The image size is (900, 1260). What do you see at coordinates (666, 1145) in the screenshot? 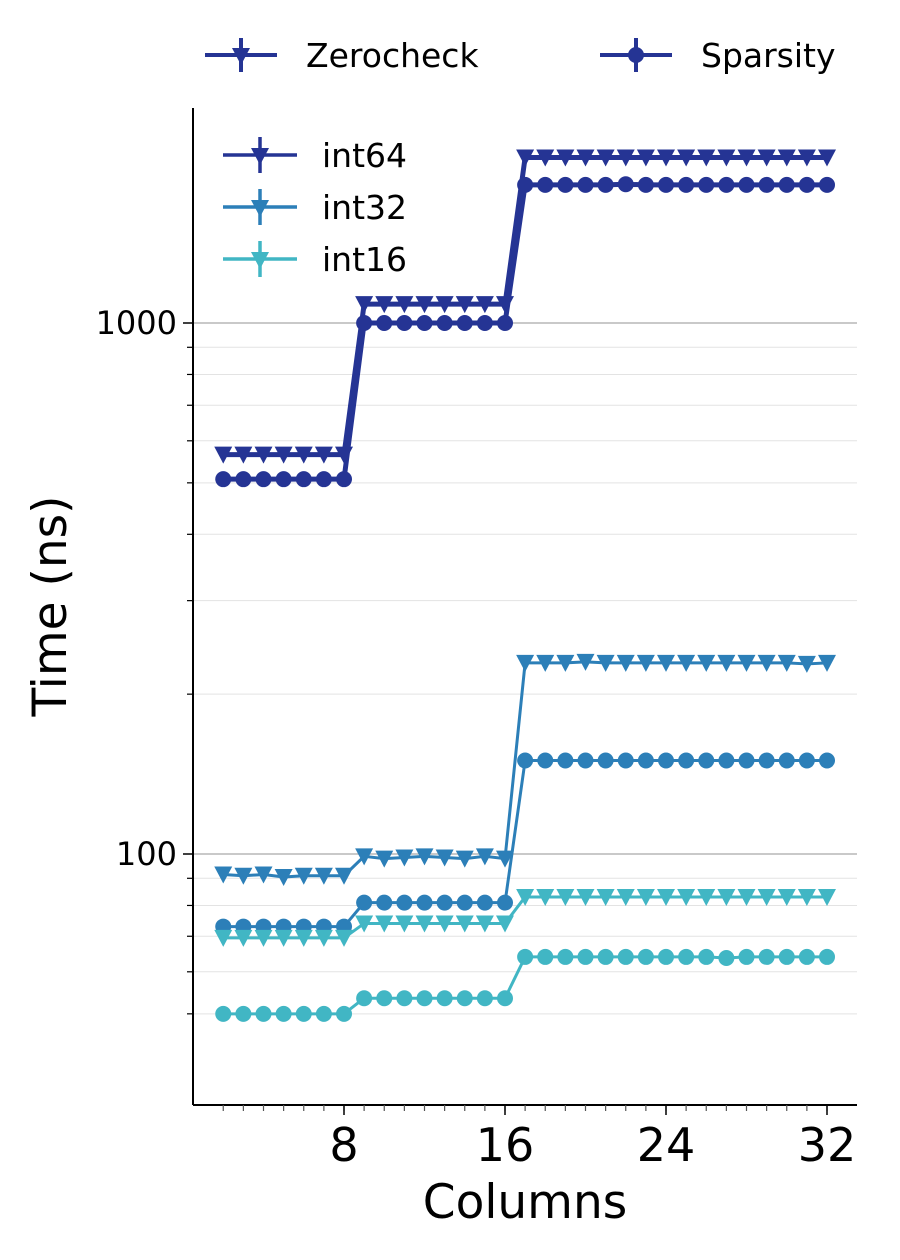
I see `x-tick-label: 24` at bounding box center [666, 1145].